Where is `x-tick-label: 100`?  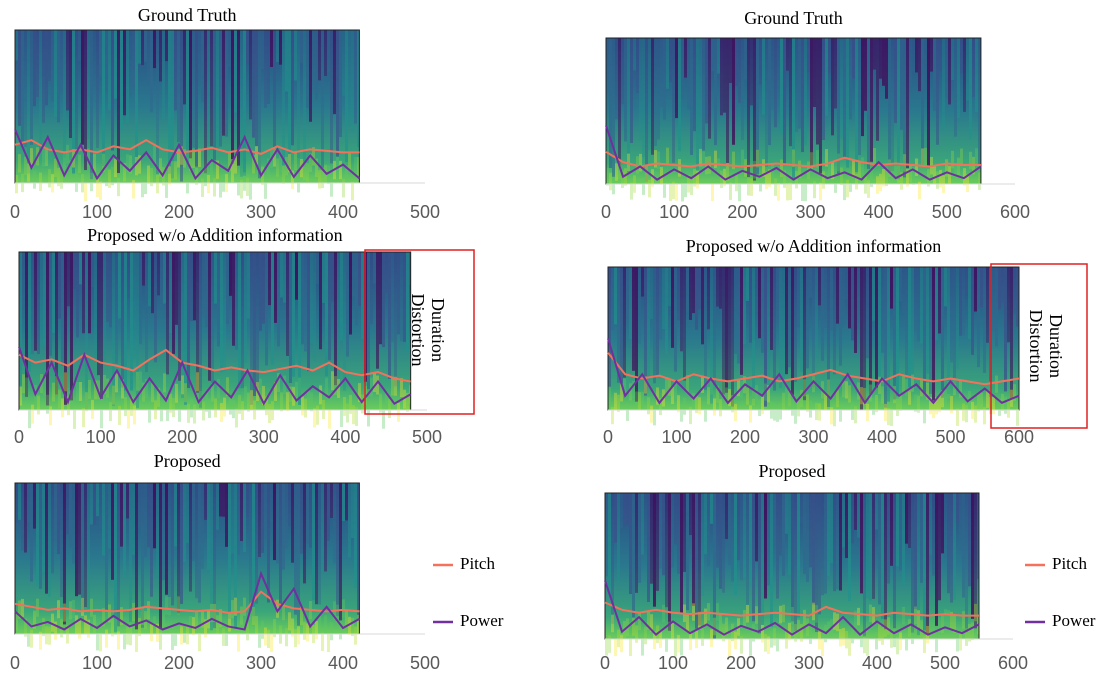
x-tick-label: 100 is located at coordinates (674, 212).